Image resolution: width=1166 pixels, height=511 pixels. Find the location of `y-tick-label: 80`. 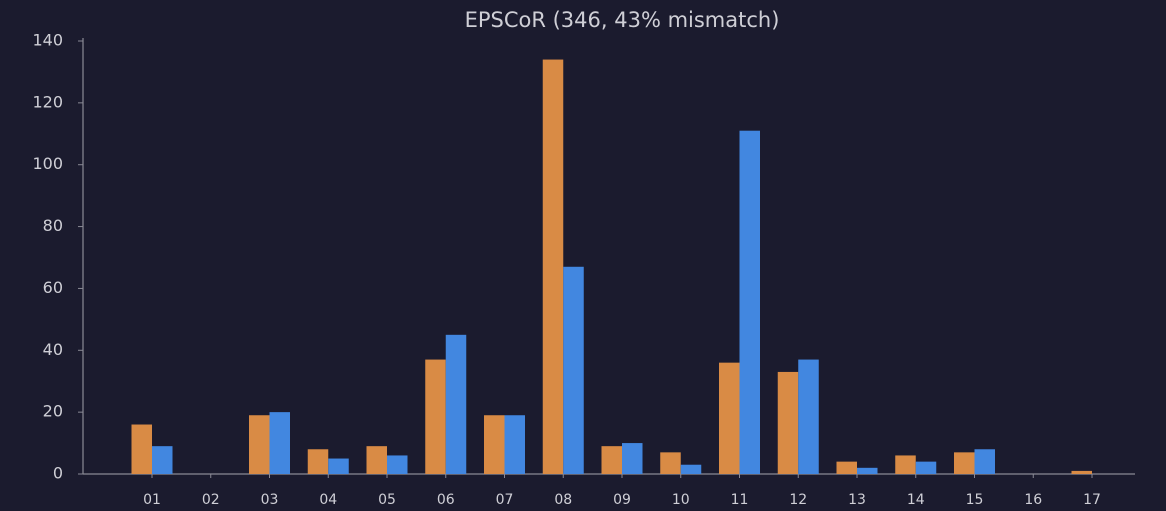

y-tick-label: 80 is located at coordinates (53, 225).